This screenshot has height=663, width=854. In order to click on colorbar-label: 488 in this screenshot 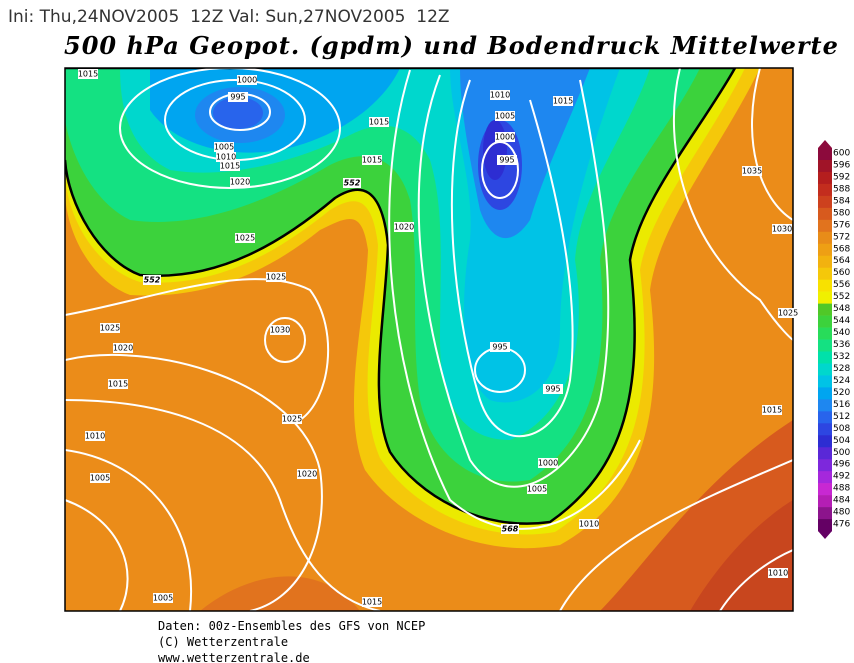, I will do `click(841, 489)`.